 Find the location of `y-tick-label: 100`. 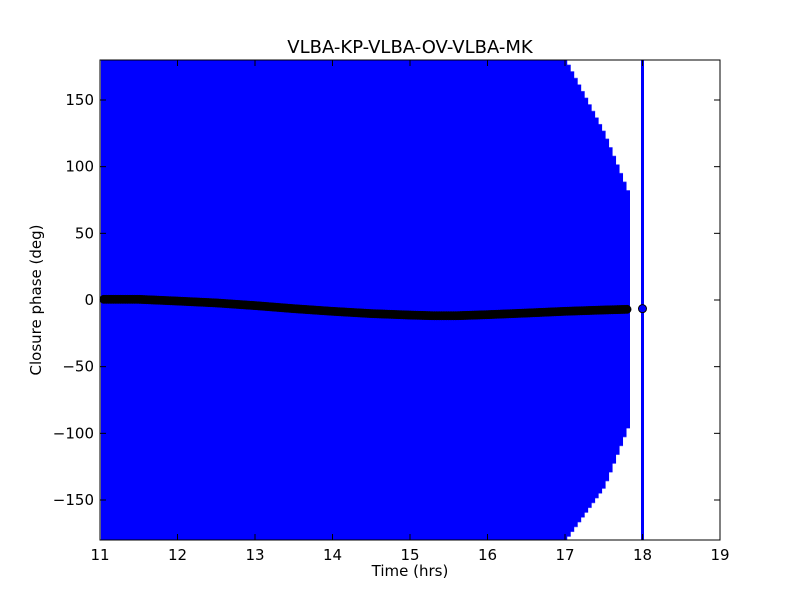

y-tick-label: 100 is located at coordinates (79, 167).